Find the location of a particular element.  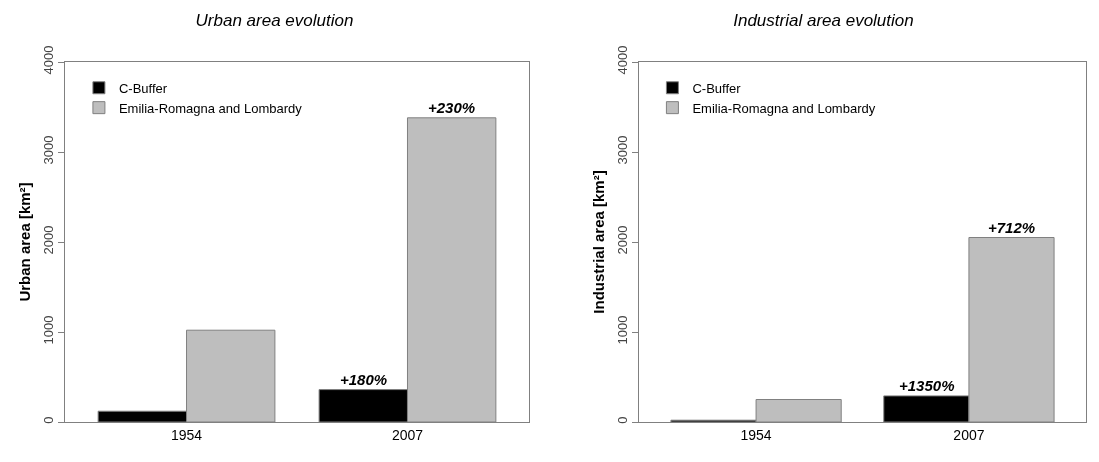

annotation: +712% is located at coordinates (1012, 227).